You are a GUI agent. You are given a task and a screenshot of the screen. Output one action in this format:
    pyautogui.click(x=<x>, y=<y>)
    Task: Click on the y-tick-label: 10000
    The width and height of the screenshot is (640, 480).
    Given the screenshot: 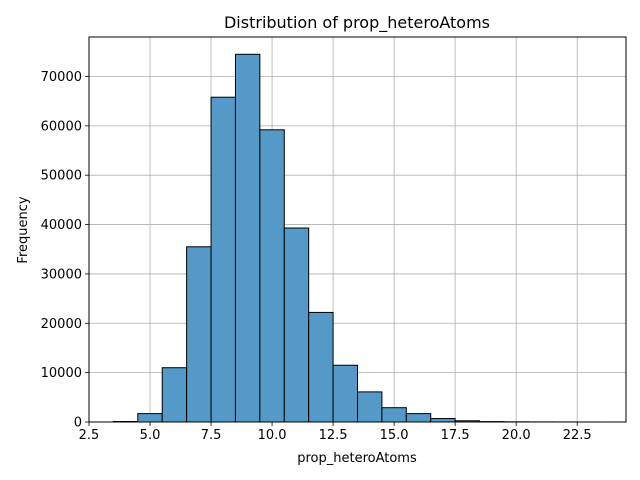 What is the action you would take?
    pyautogui.click(x=61, y=373)
    